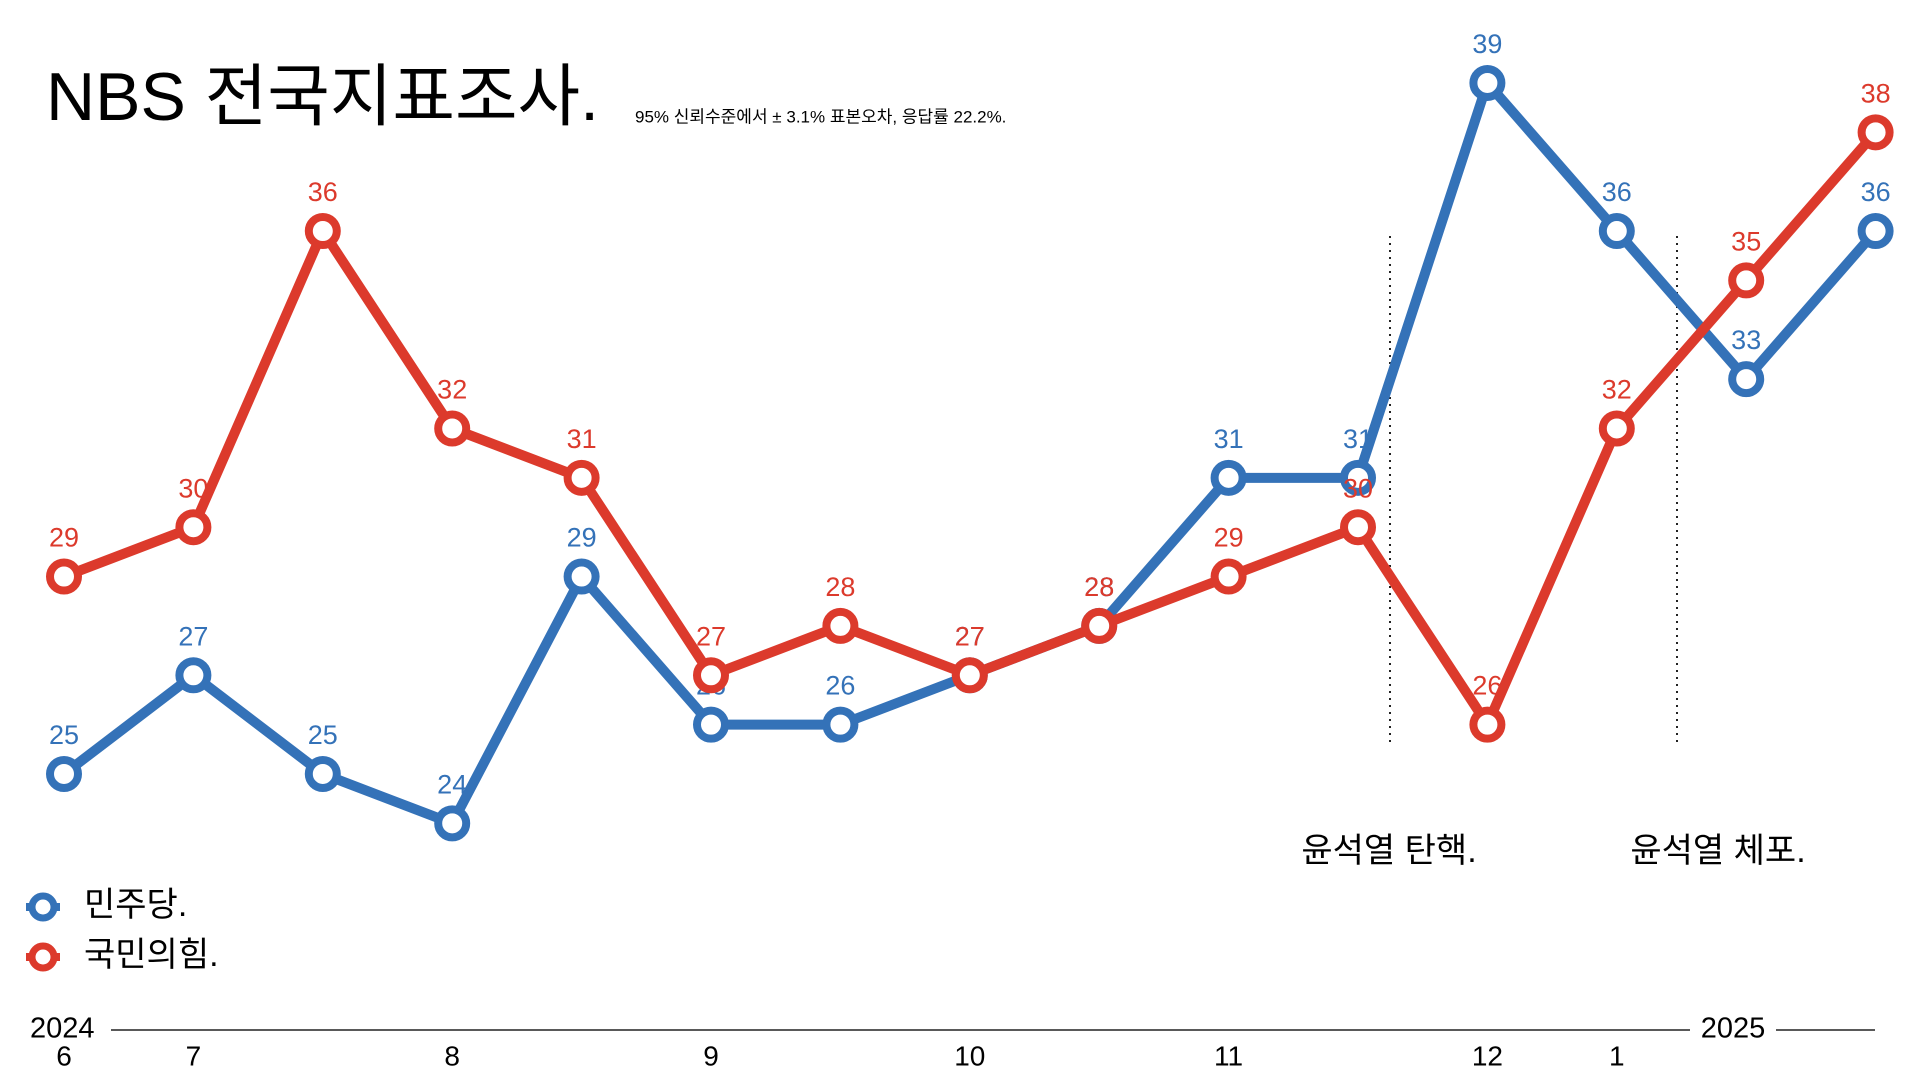  What do you see at coordinates (135, 905) in the screenshot?
I see `legend-label: 민주당.` at bounding box center [135, 905].